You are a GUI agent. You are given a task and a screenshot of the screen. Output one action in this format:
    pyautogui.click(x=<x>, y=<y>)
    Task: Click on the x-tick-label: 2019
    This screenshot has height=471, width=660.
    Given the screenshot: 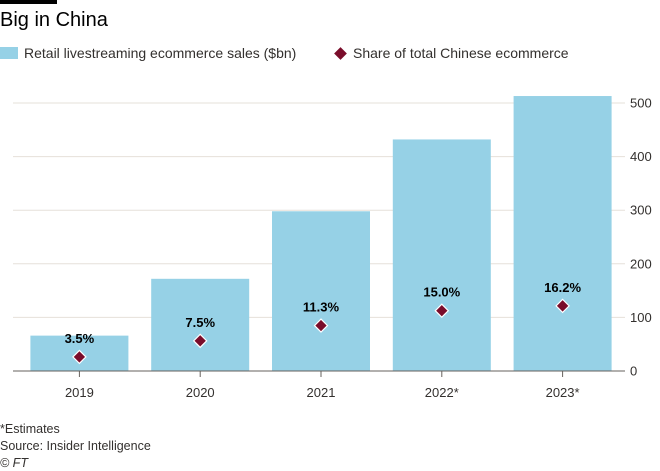 What is the action you would take?
    pyautogui.click(x=79, y=392)
    